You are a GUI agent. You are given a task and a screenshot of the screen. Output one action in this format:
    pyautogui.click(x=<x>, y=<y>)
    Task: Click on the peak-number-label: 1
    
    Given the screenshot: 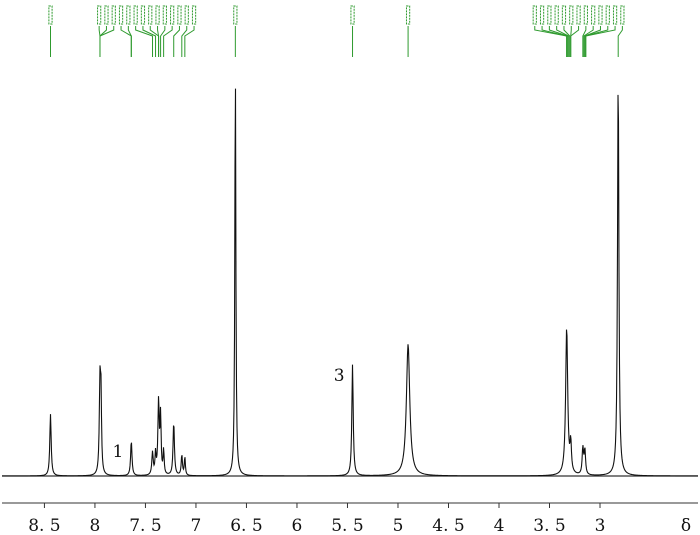 What is the action you would take?
    pyautogui.click(x=117, y=452)
    